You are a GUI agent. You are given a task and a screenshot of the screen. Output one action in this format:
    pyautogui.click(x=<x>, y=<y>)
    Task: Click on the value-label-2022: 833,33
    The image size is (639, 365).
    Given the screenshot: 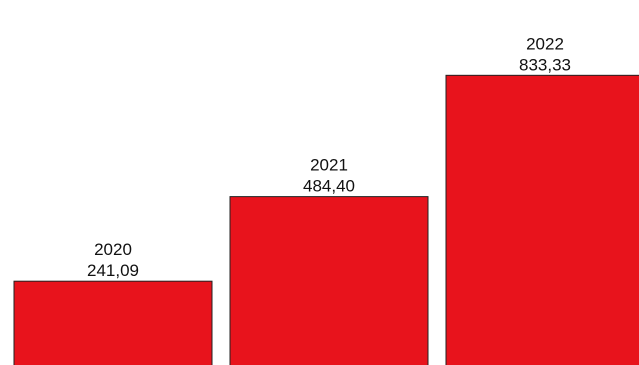 What is the action you would take?
    pyautogui.click(x=545, y=64)
    